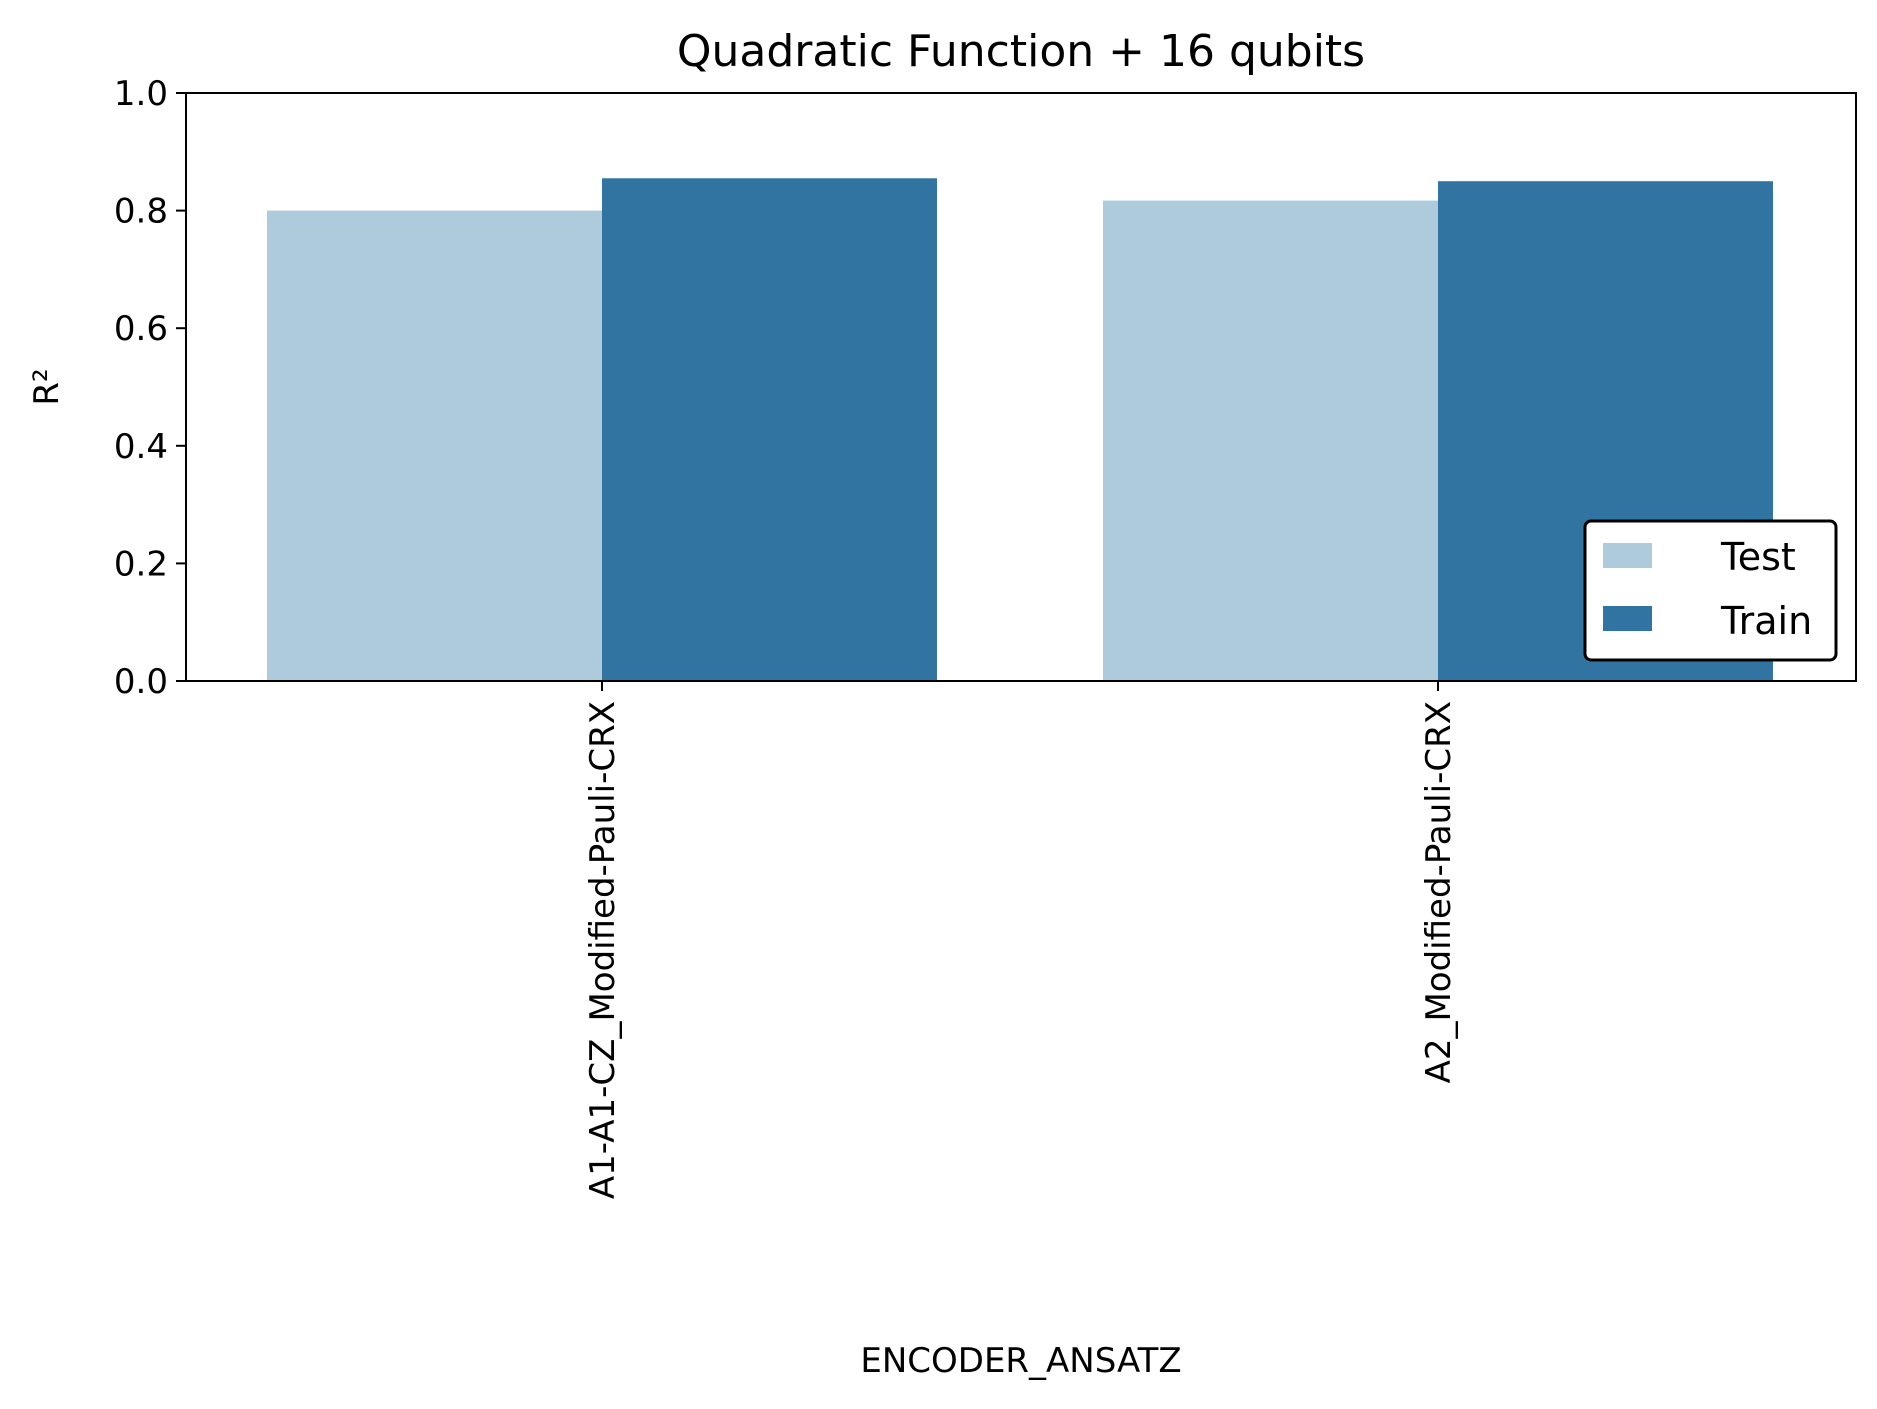  What do you see at coordinates (603, 950) in the screenshot?
I see `x-tick-label: A1-A1-CZ_Modified-Pauli-CRX` at bounding box center [603, 950].